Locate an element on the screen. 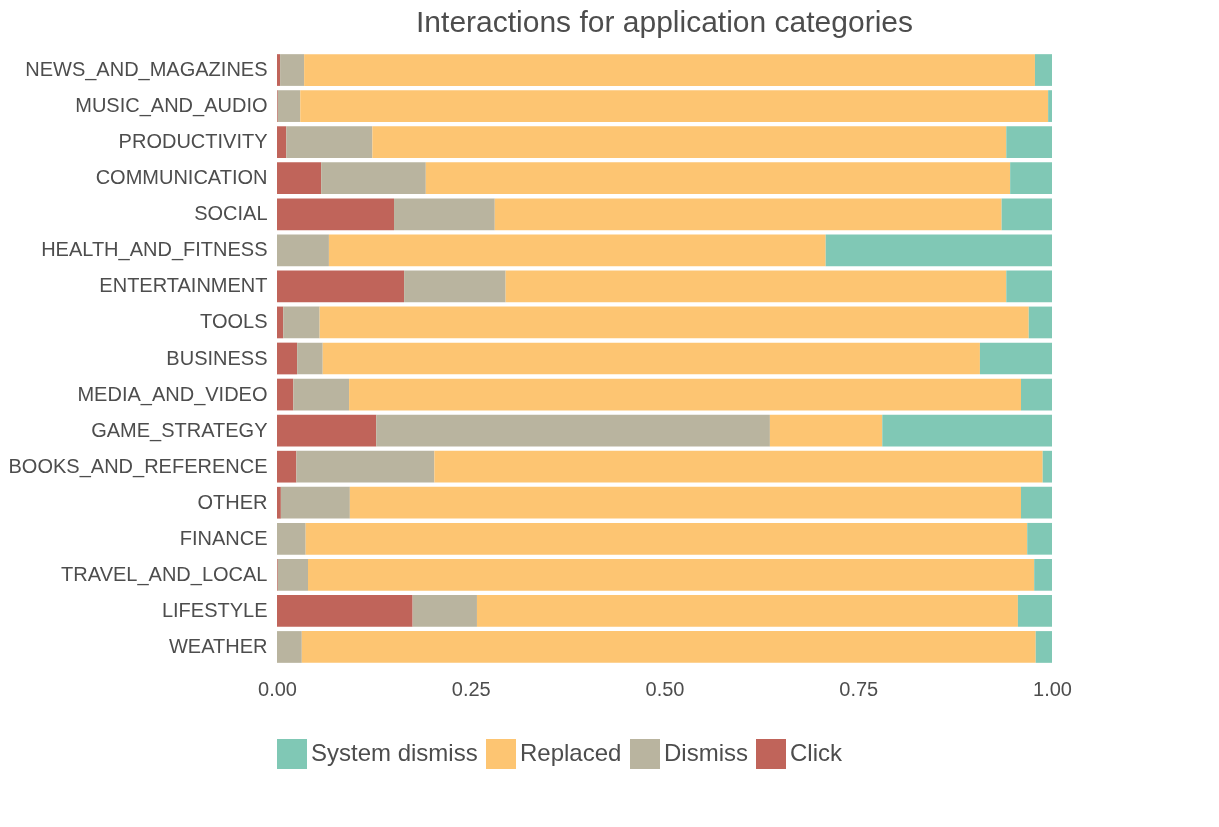 The height and width of the screenshot is (827, 1219). x-tick-label: 1.00 is located at coordinates (1052, 688).